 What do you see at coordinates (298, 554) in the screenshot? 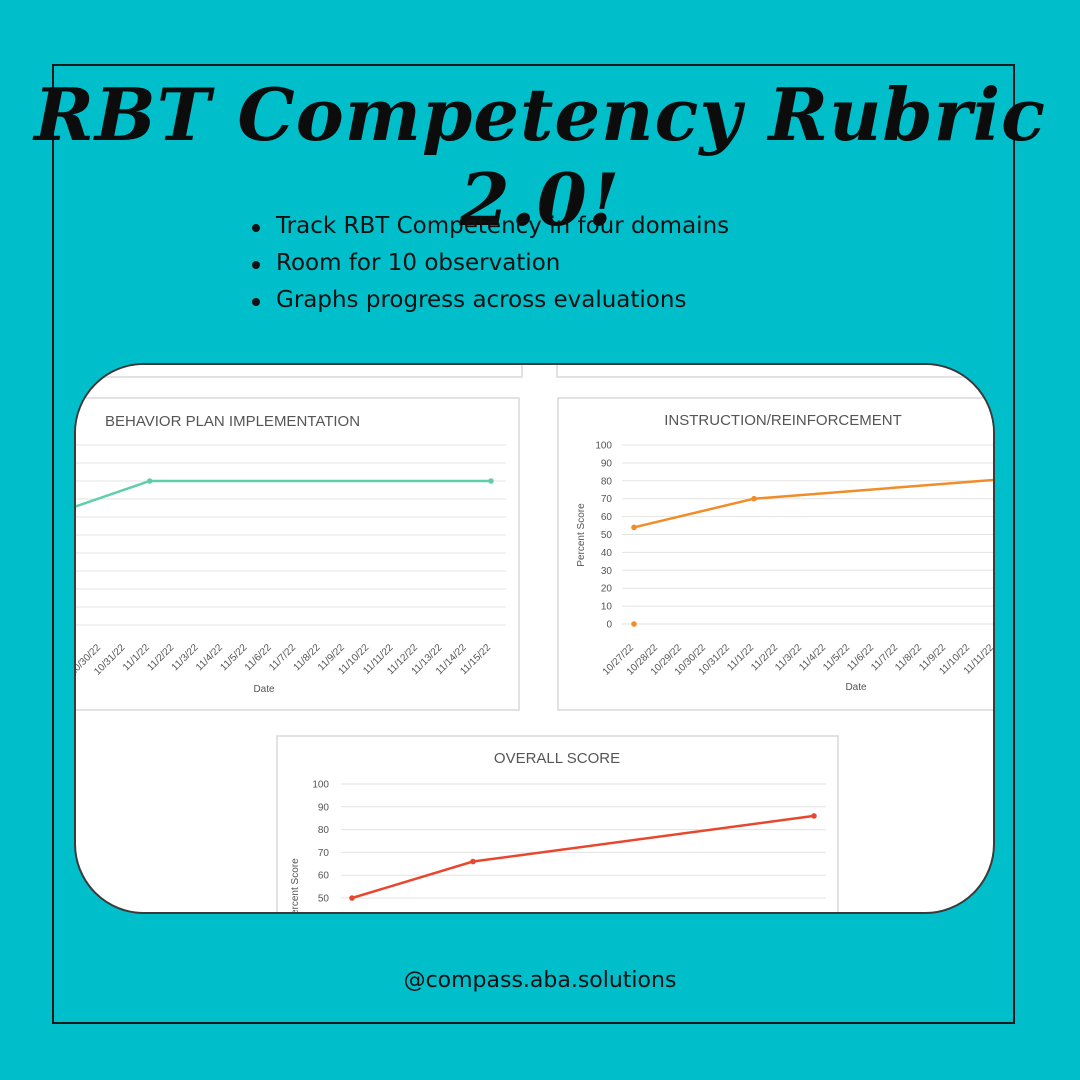
I see `behavior-plan-panel` at bounding box center [298, 554].